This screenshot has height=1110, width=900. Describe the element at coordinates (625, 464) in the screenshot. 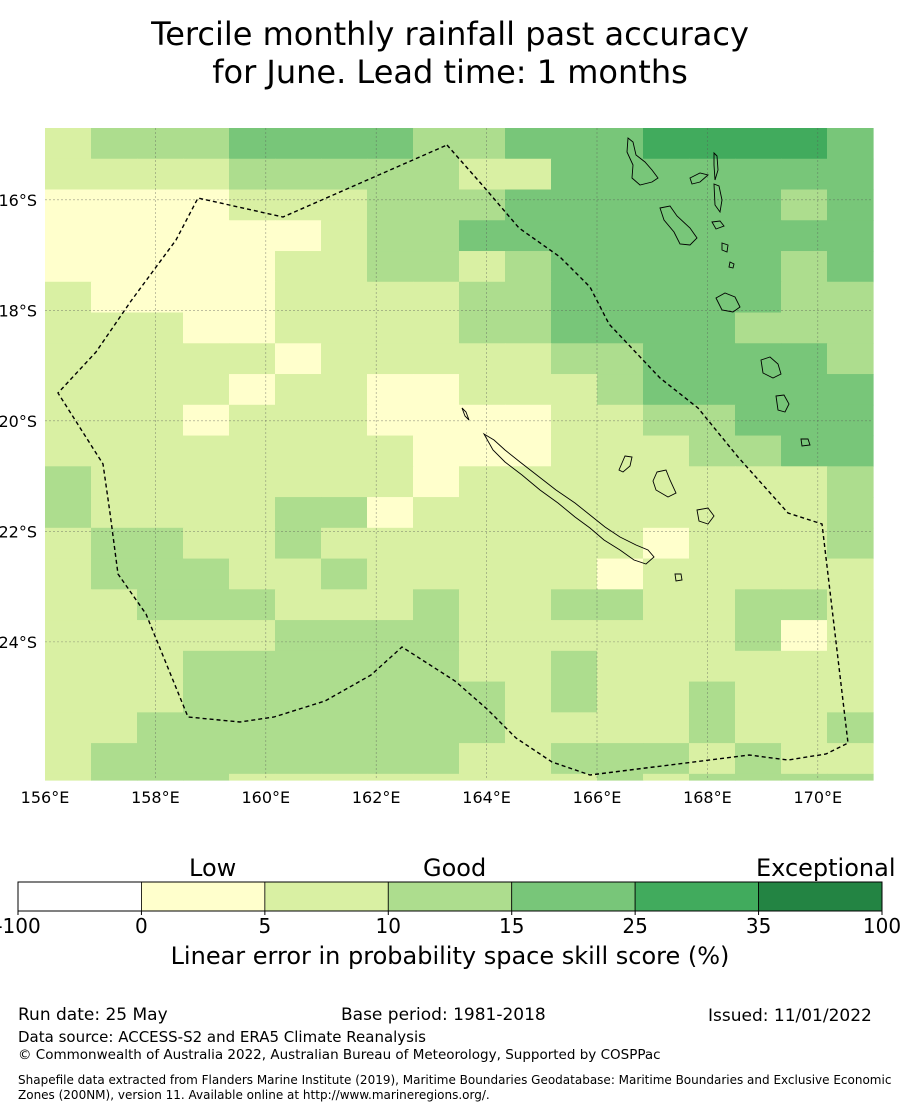

I see `coastline-ouvea` at that location.